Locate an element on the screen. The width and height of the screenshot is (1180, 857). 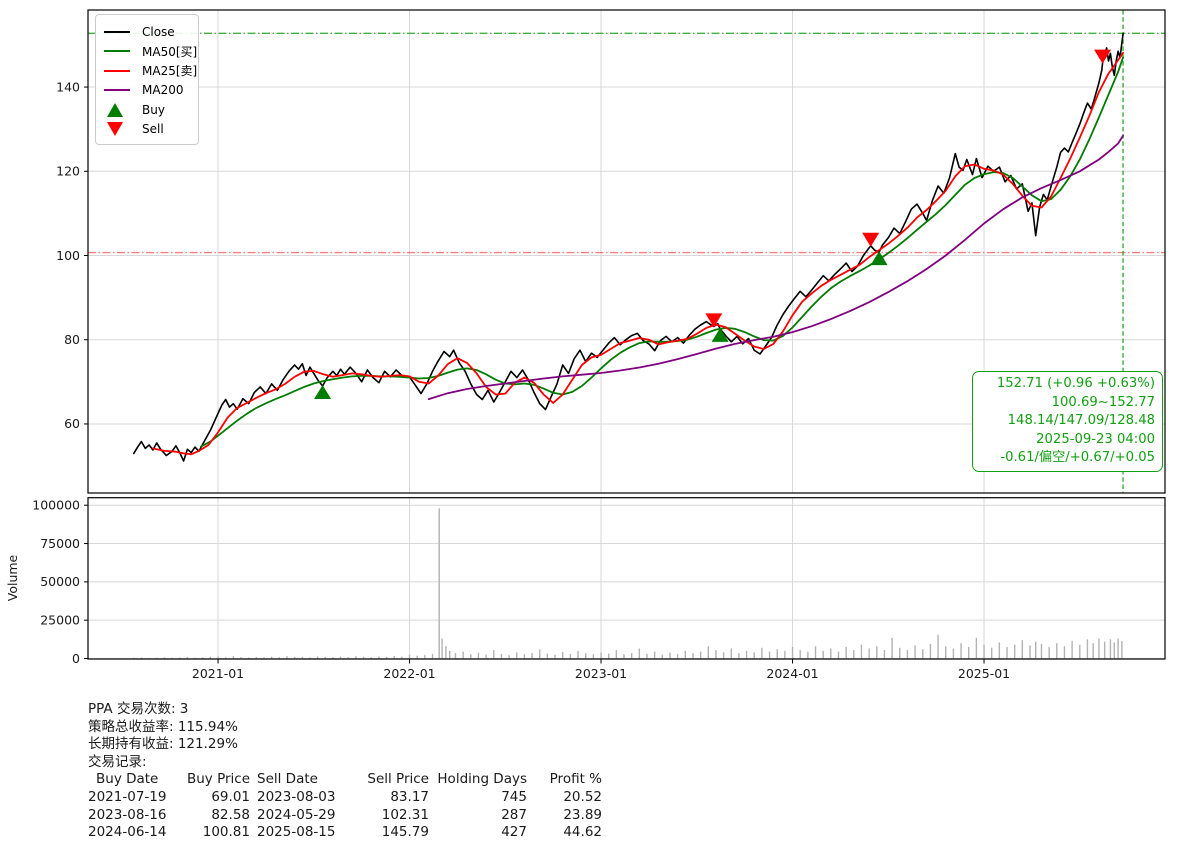
x-tick-label: 2021-01 is located at coordinates (218, 673).